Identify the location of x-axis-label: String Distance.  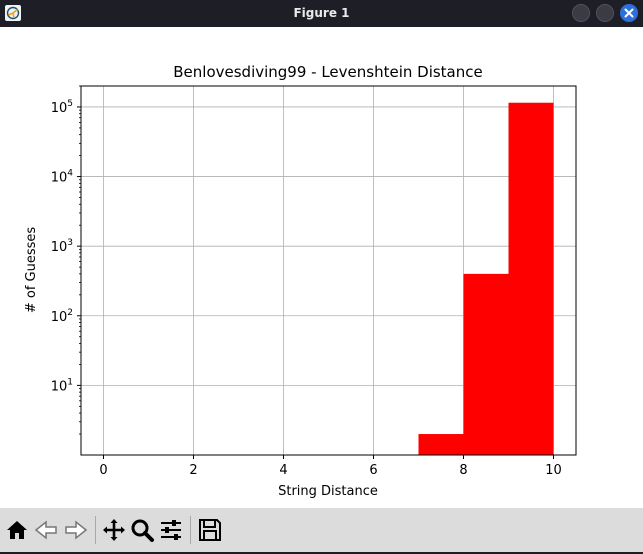
(328, 491).